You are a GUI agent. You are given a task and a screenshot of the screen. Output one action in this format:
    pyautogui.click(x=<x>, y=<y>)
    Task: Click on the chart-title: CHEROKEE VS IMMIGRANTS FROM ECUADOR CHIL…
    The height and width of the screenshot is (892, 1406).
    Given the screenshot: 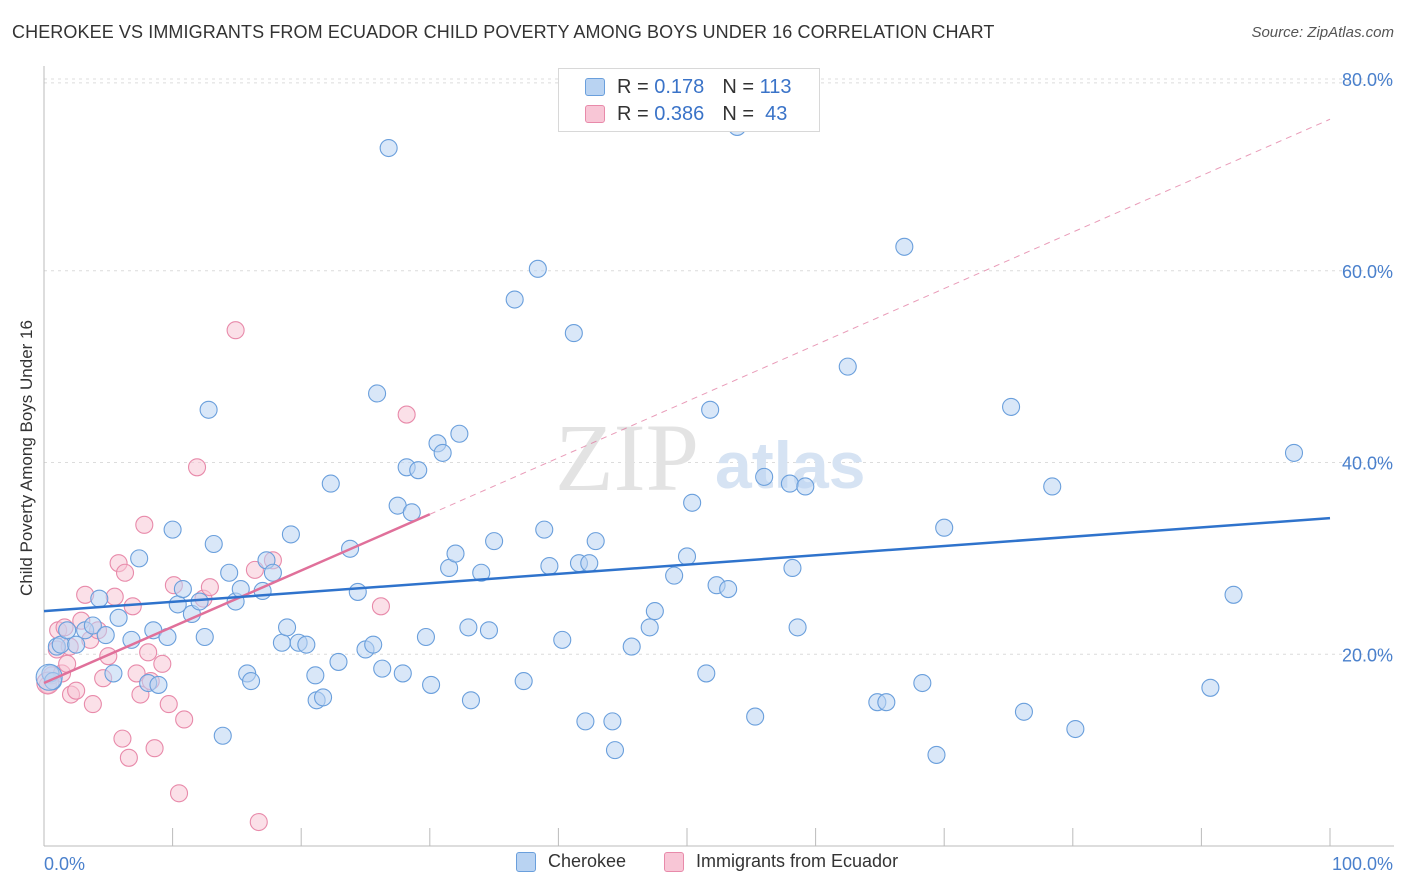 What is the action you would take?
    pyautogui.click(x=503, y=32)
    